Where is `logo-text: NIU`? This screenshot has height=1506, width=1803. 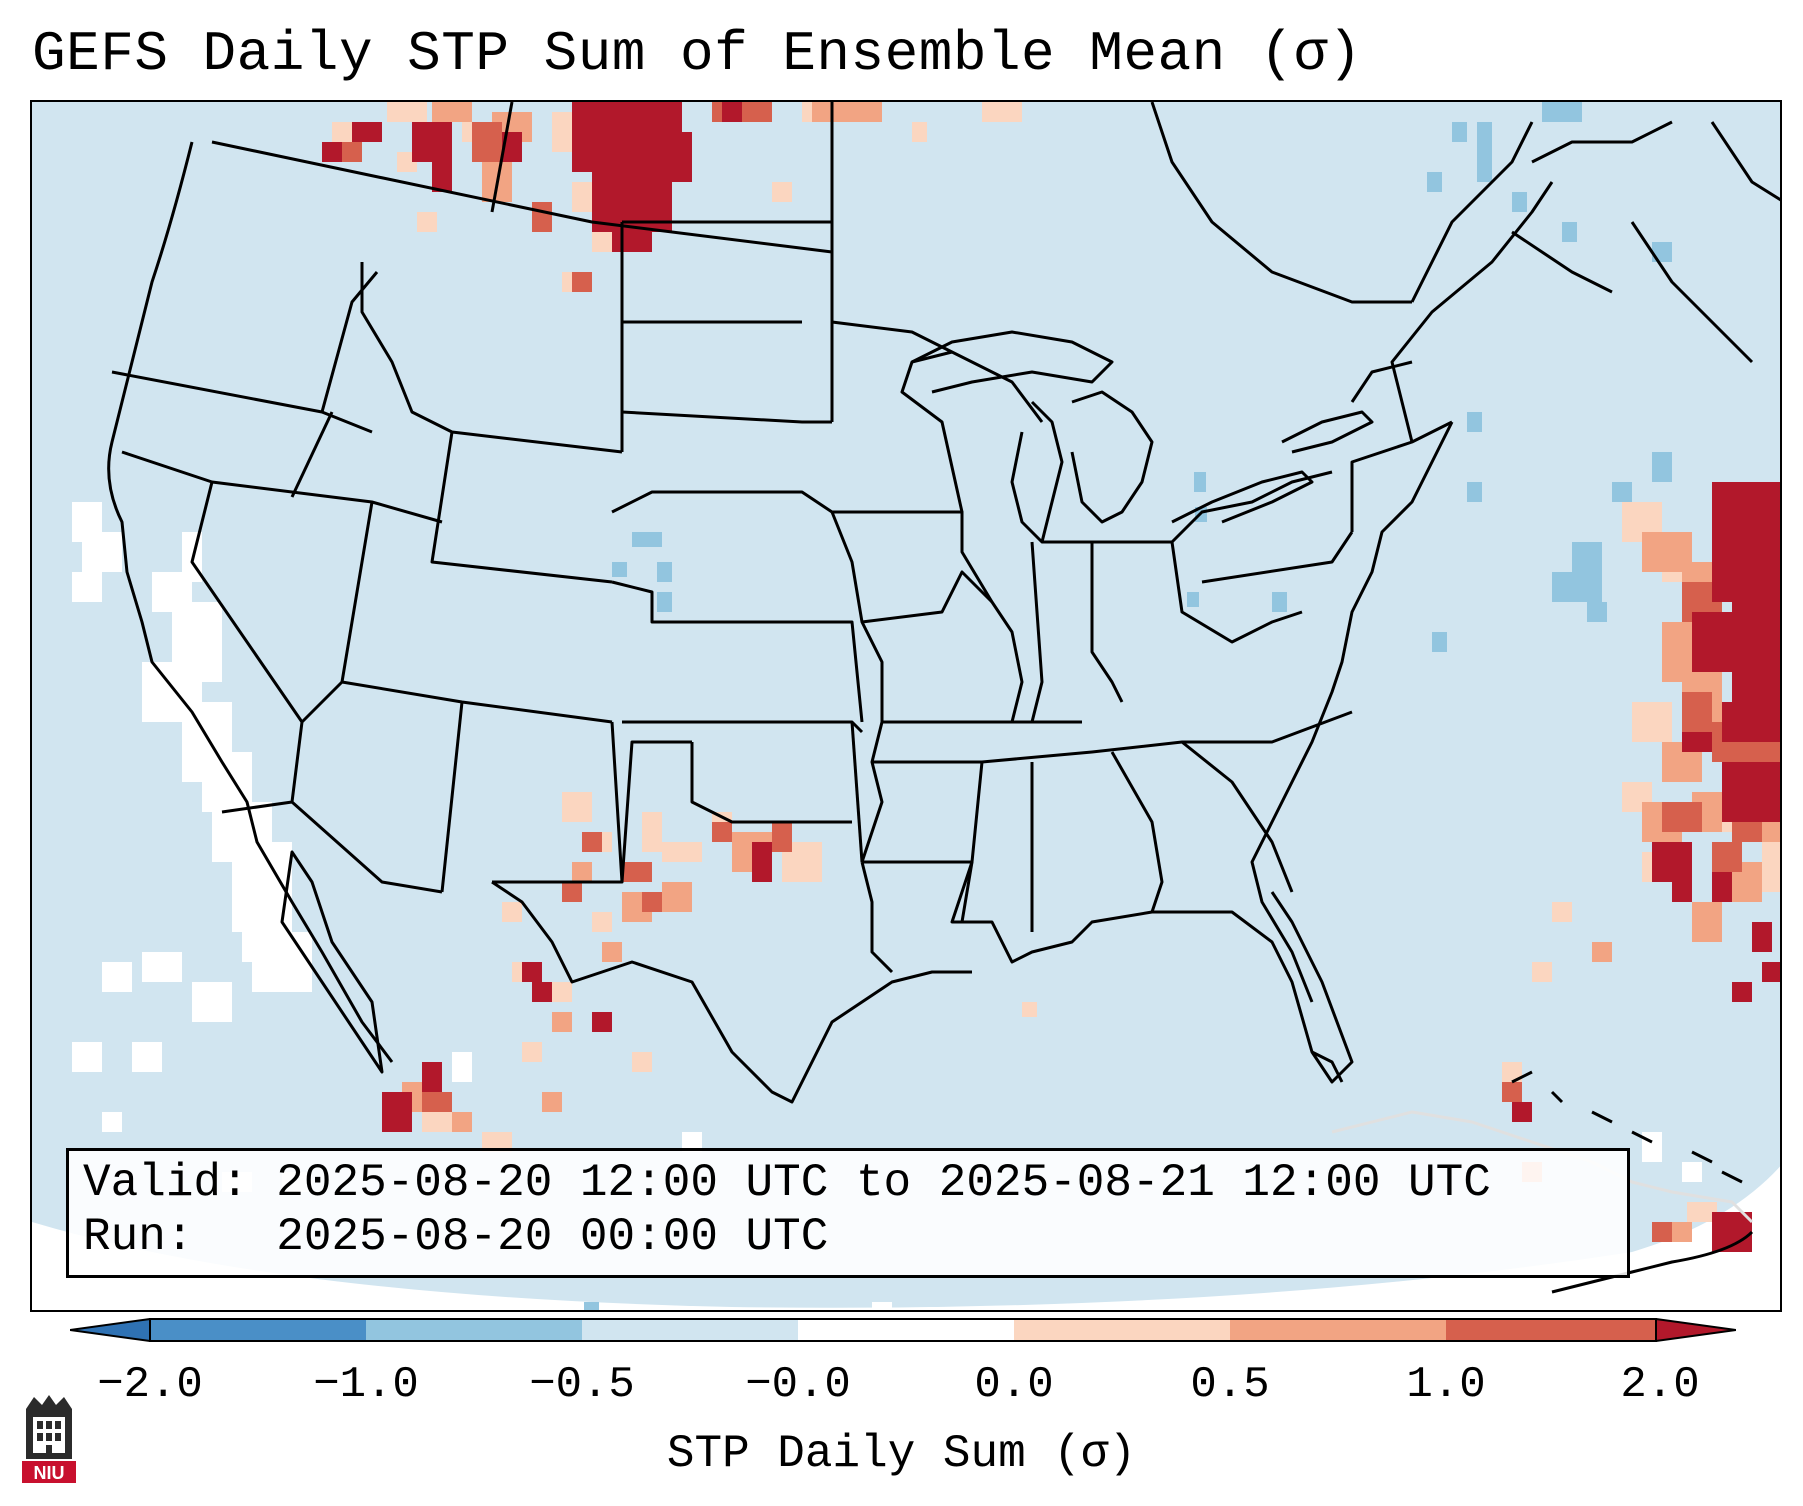 logo-text: NIU is located at coordinates (49, 1473).